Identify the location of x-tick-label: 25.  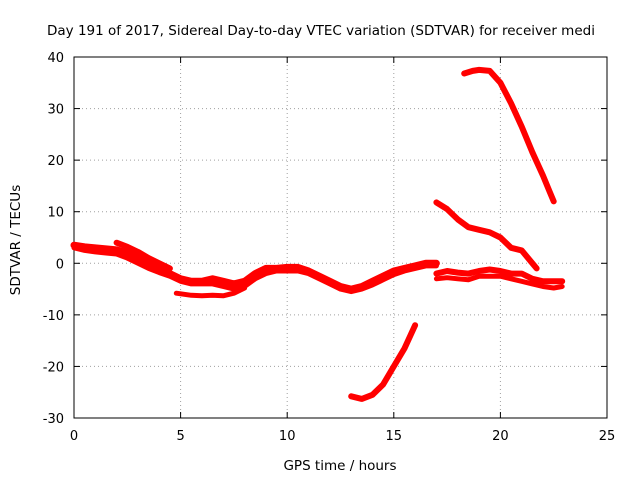
(607, 436).